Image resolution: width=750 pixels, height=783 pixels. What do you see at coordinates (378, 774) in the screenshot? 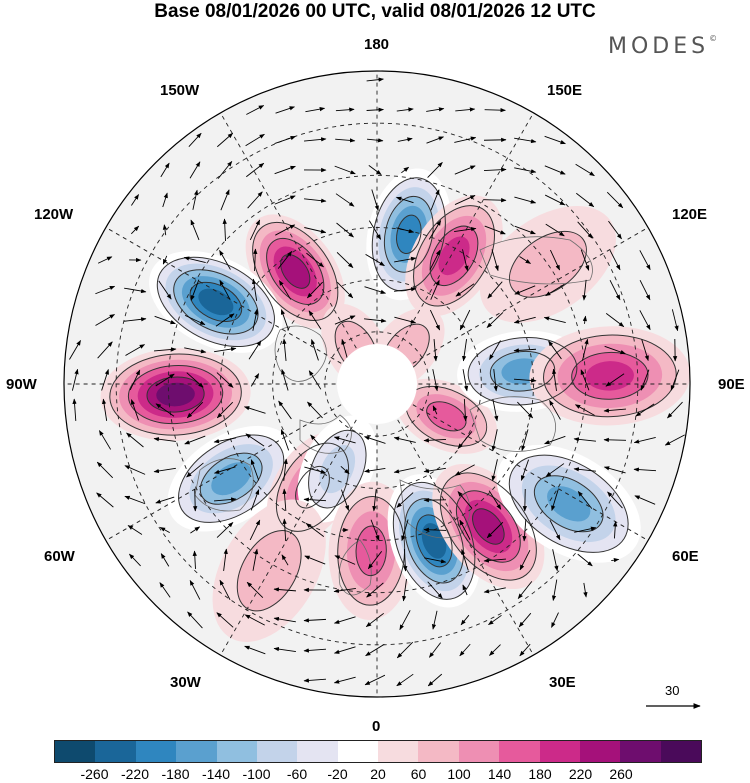
I see `colorbar-tick-label: 20` at bounding box center [378, 774].